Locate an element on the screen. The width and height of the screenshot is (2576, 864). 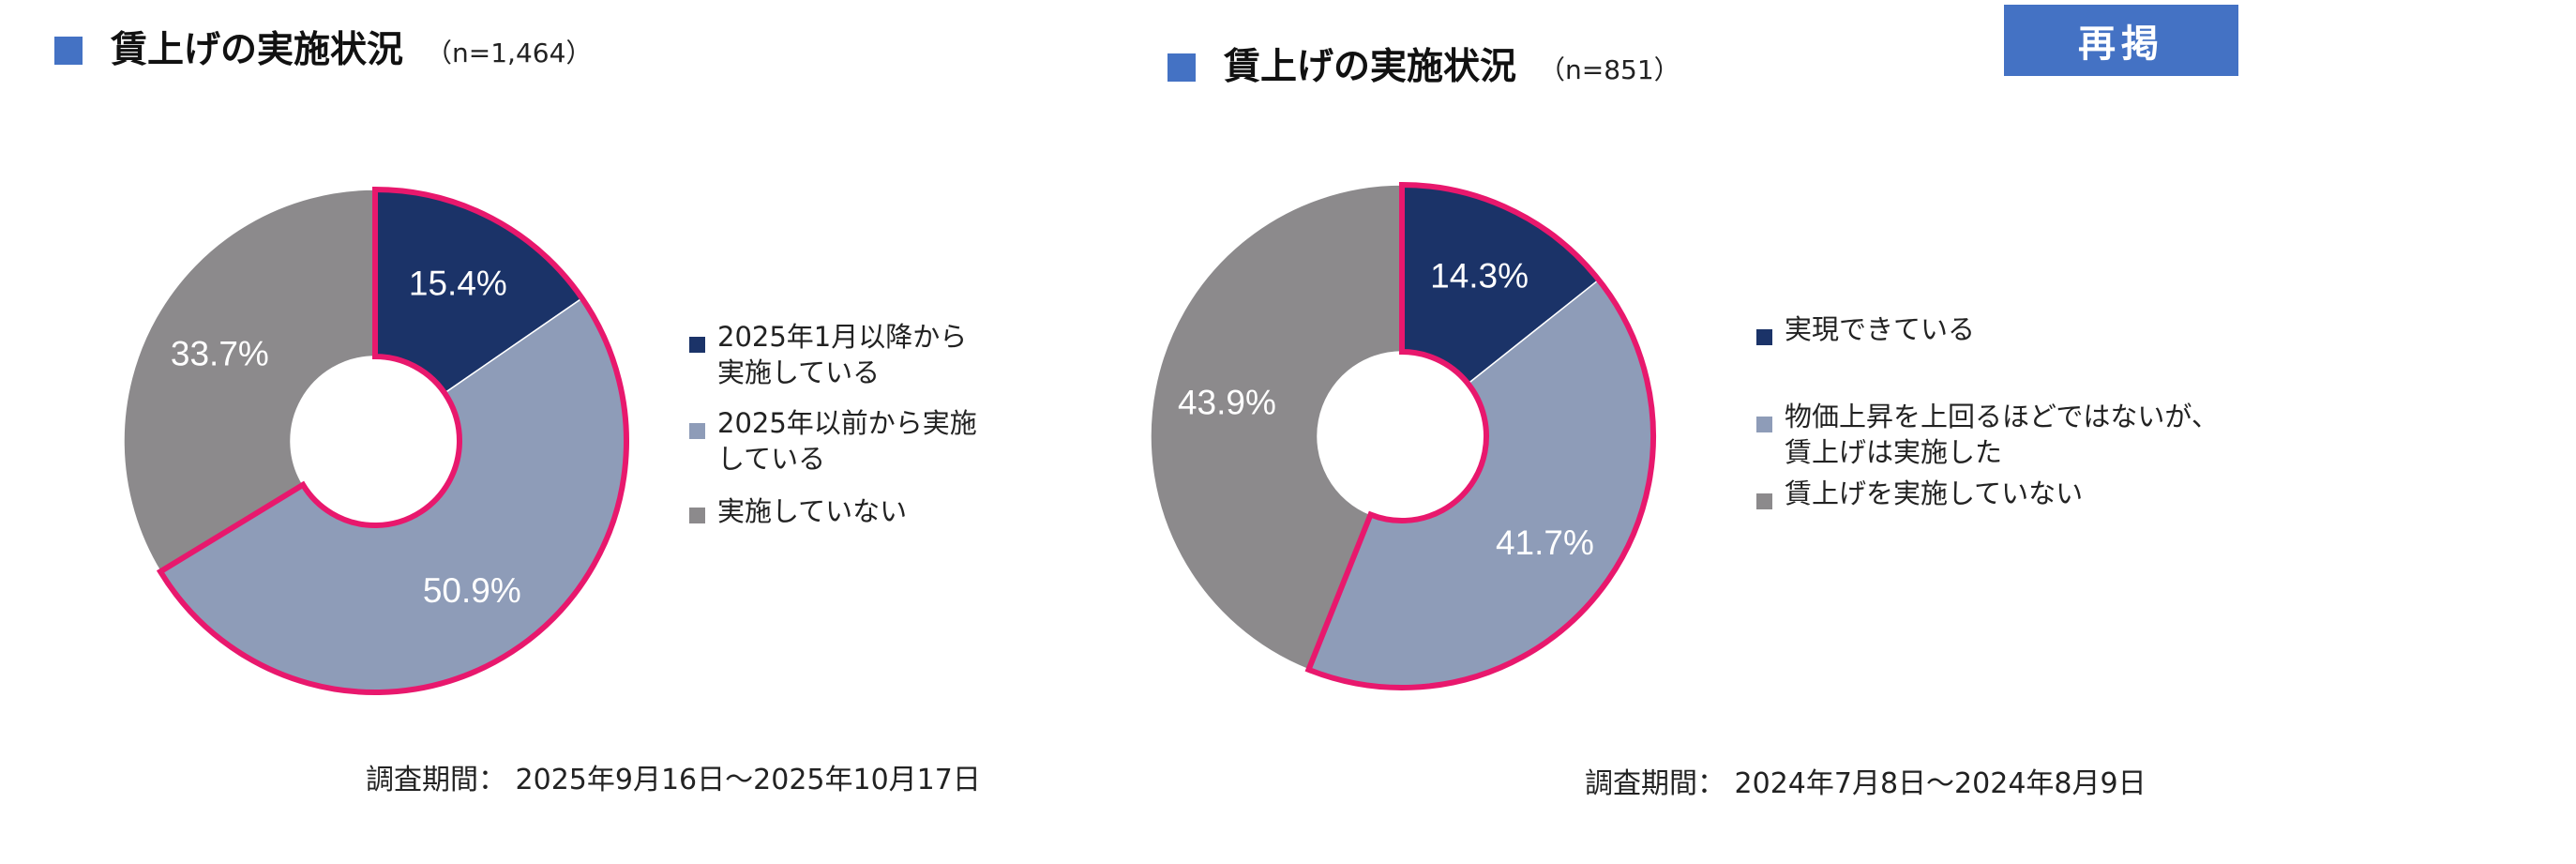
slice-value-label: 50.9% is located at coordinates (472, 590).